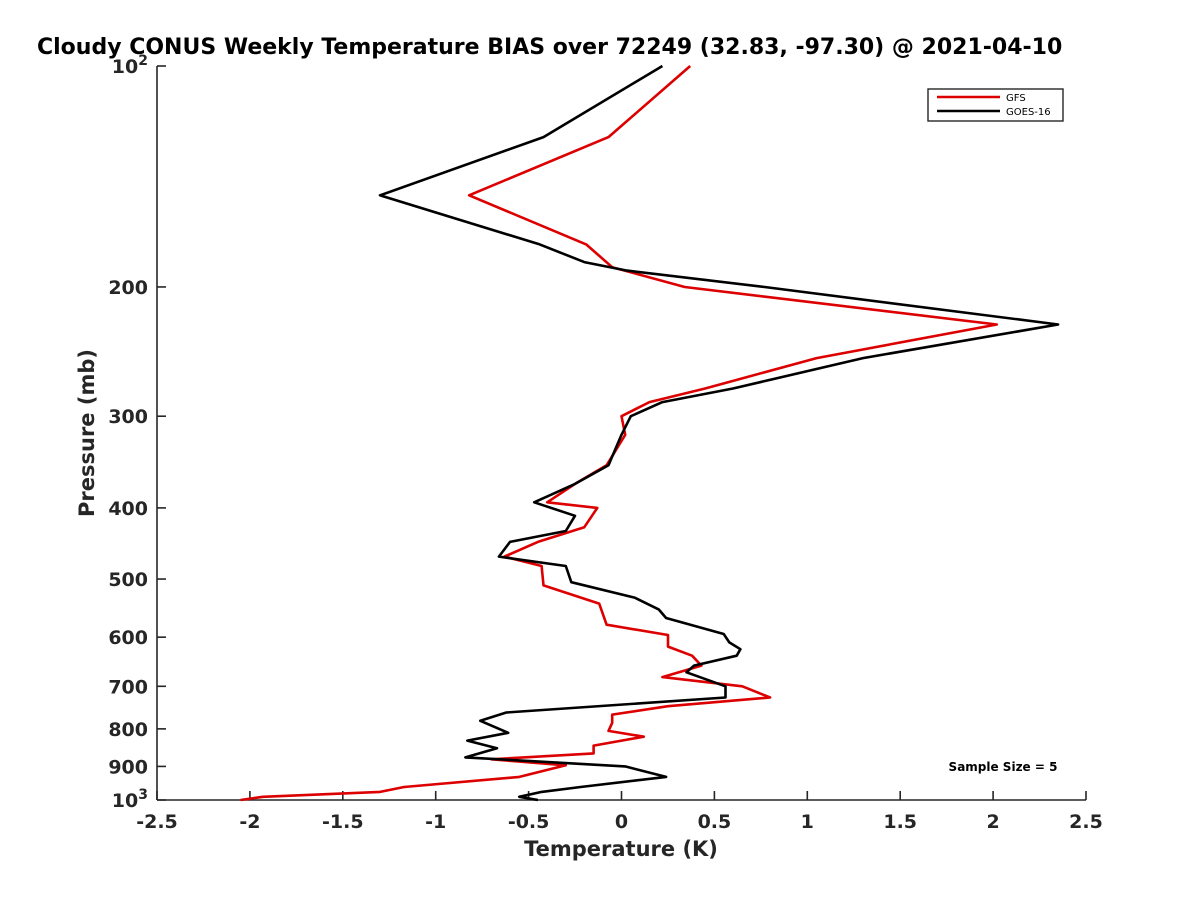 The height and width of the screenshot is (900, 1200). Describe the element at coordinates (137, 432) in the screenshot. I see `y-axis-ticks: 10² 200 300 400 500 600 700 800 900 10³` at that location.